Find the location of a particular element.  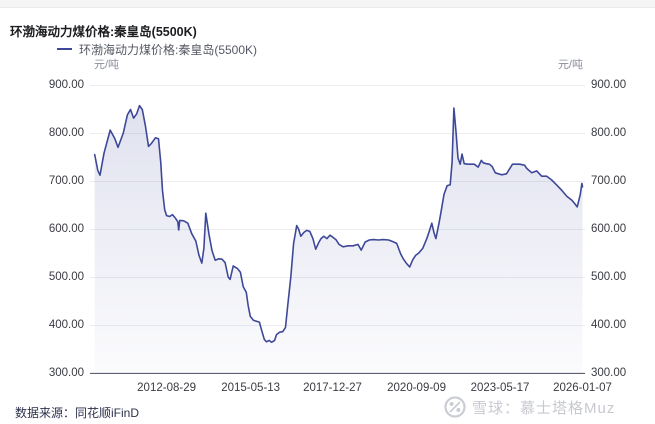

y-tick-label-left: 600.00 is located at coordinates (66, 229).